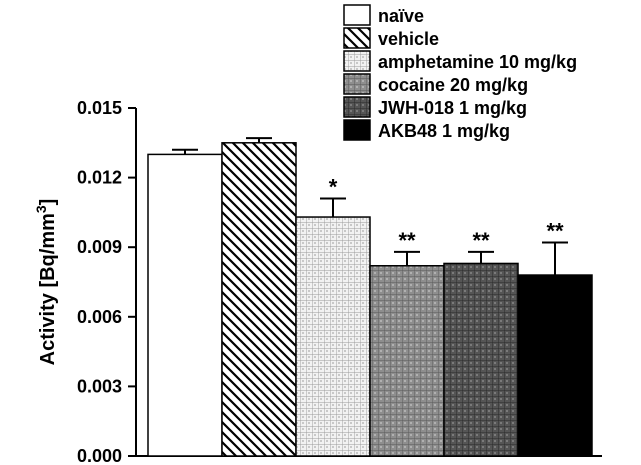  Describe the element at coordinates (453, 85) in the screenshot. I see `legend-label: cocaine 20 mg/kg` at that location.